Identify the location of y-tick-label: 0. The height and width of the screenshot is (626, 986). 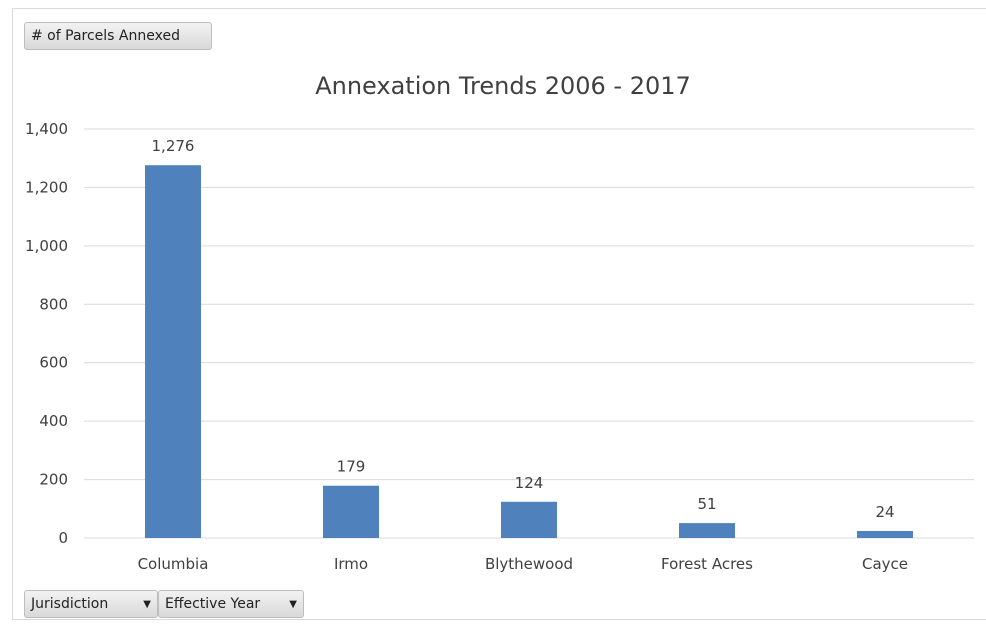
(63, 538).